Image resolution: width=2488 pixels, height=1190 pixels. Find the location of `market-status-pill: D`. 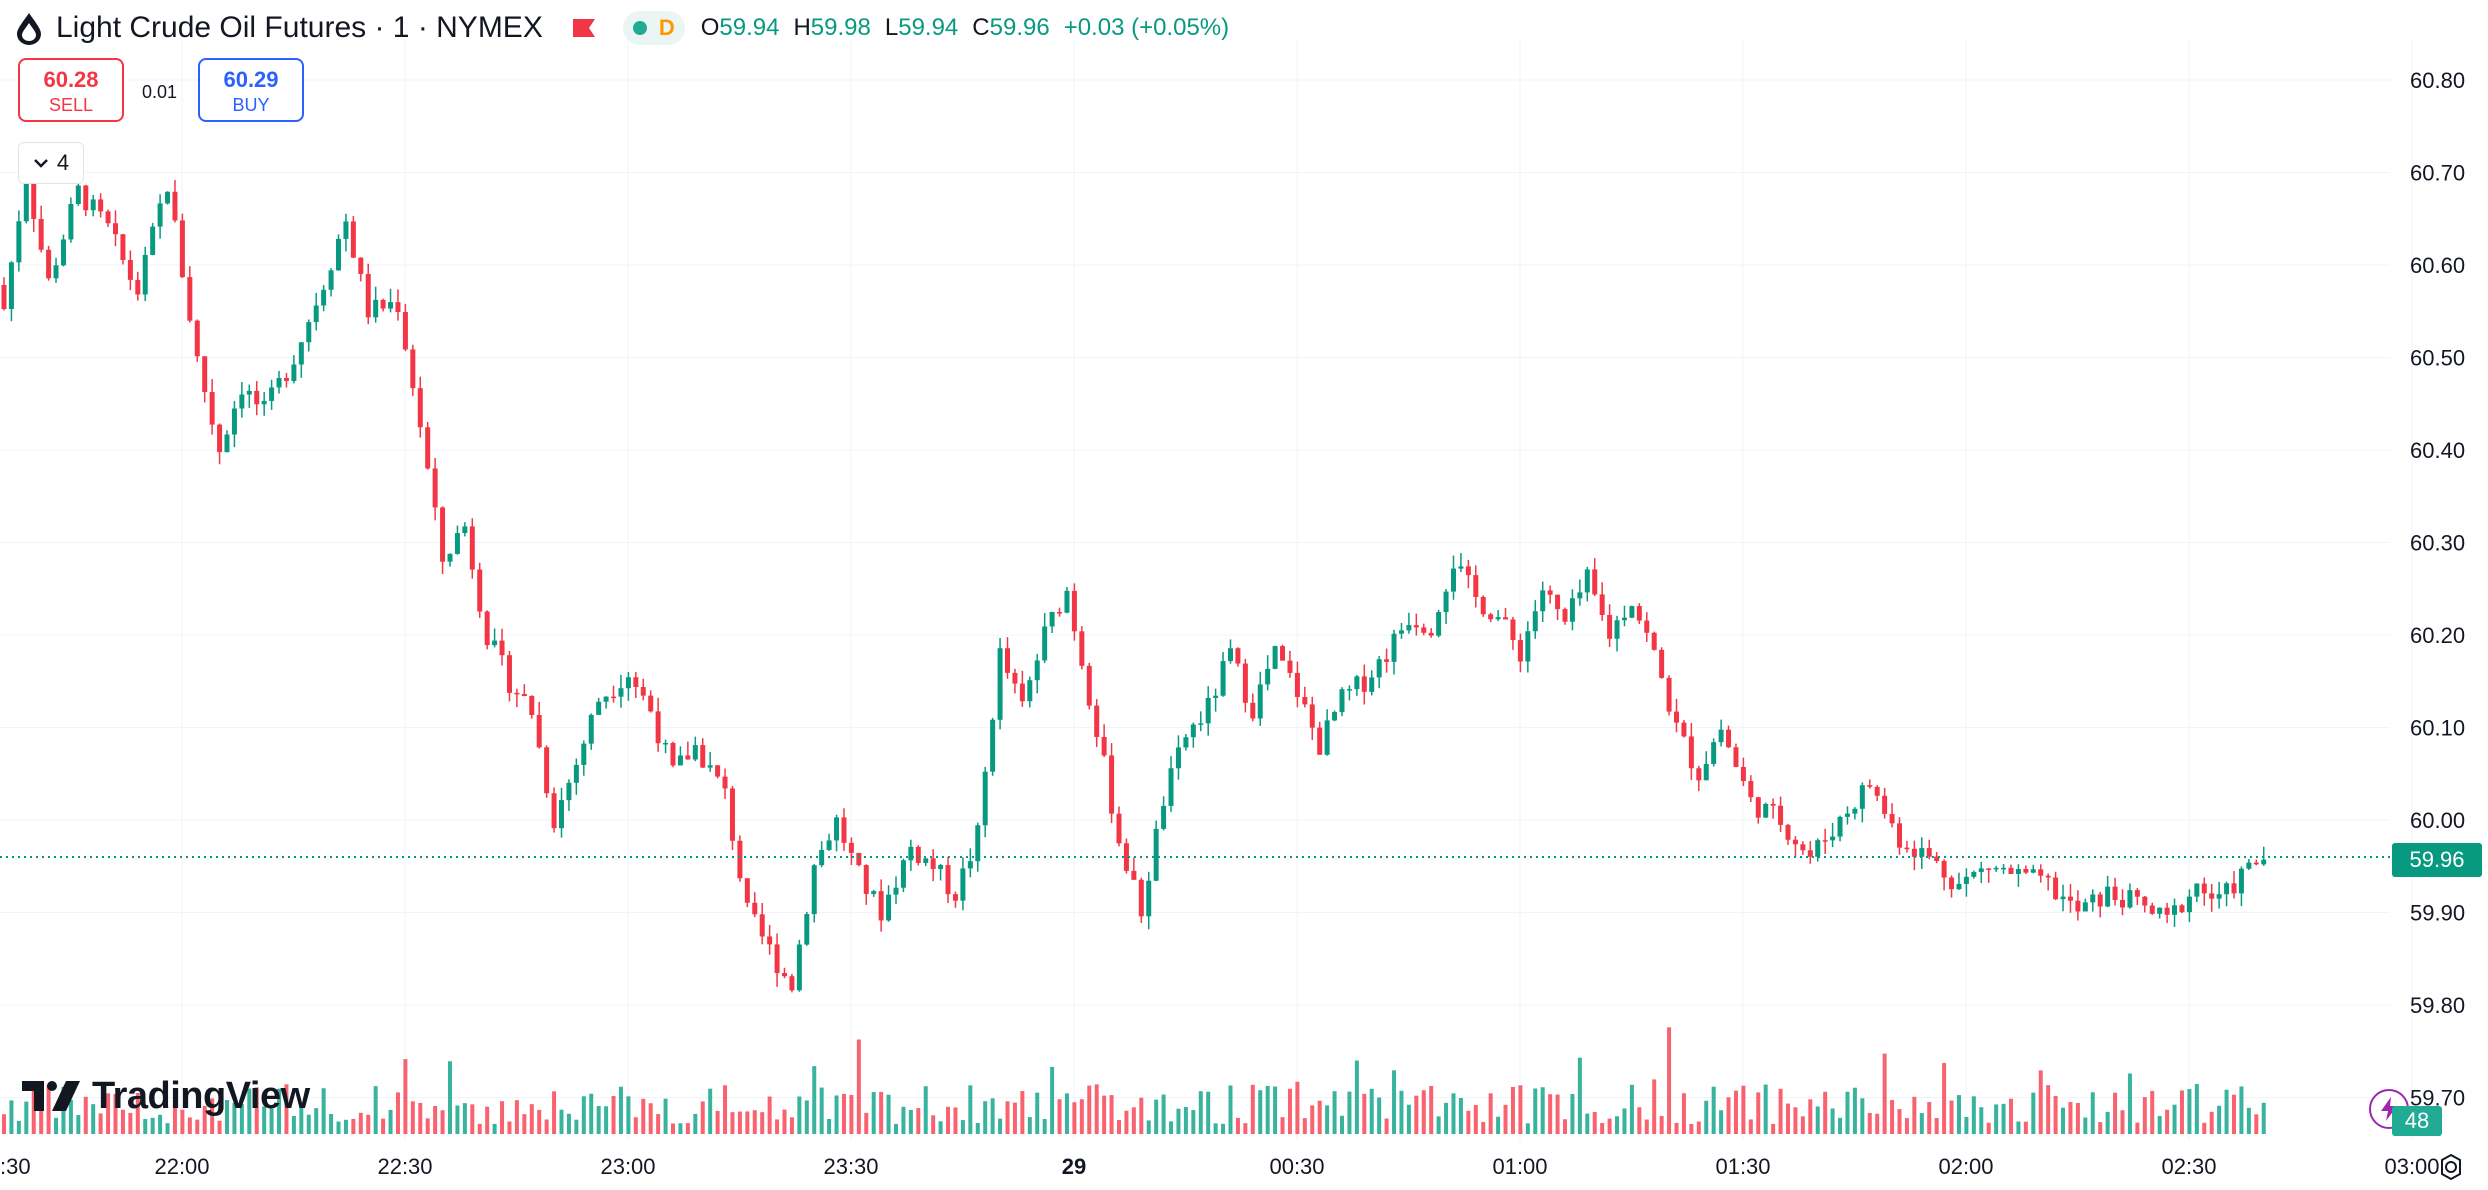

market-status-pill: D is located at coordinates (653, 28).